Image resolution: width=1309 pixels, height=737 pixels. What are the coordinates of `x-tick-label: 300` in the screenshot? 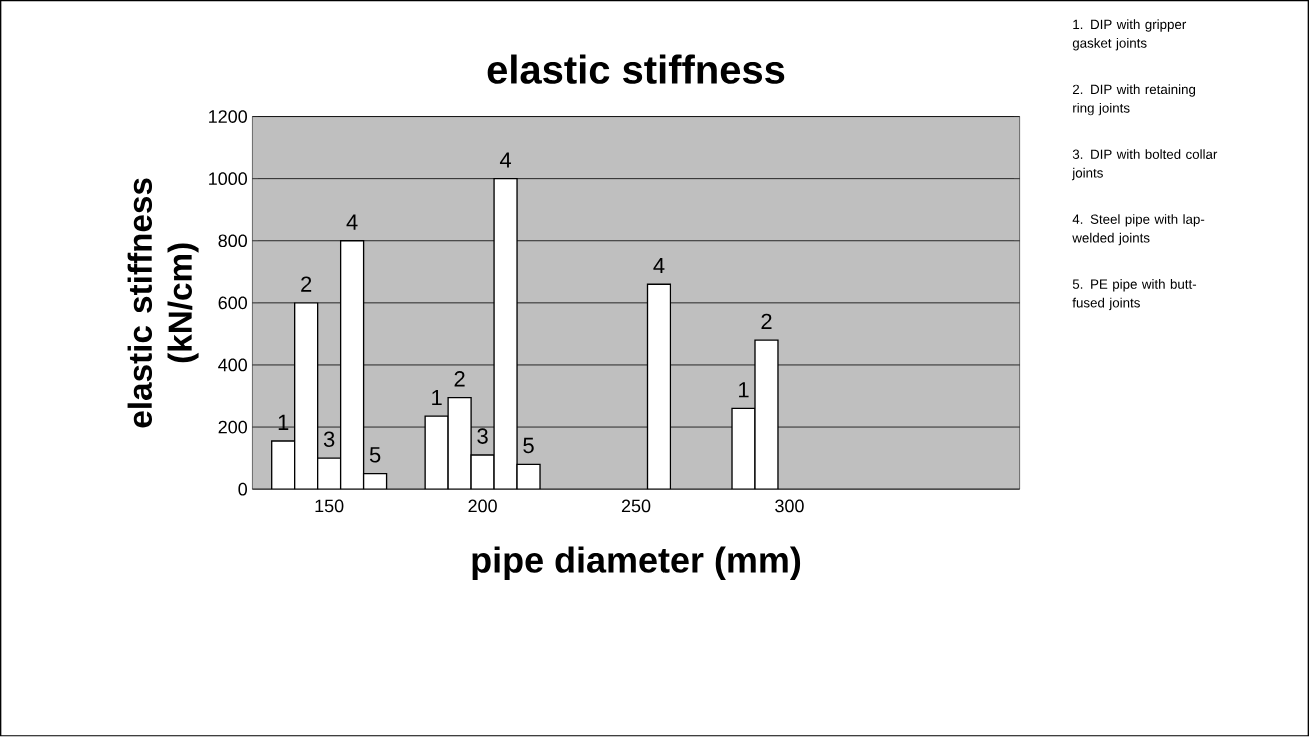 It's located at (789, 506).